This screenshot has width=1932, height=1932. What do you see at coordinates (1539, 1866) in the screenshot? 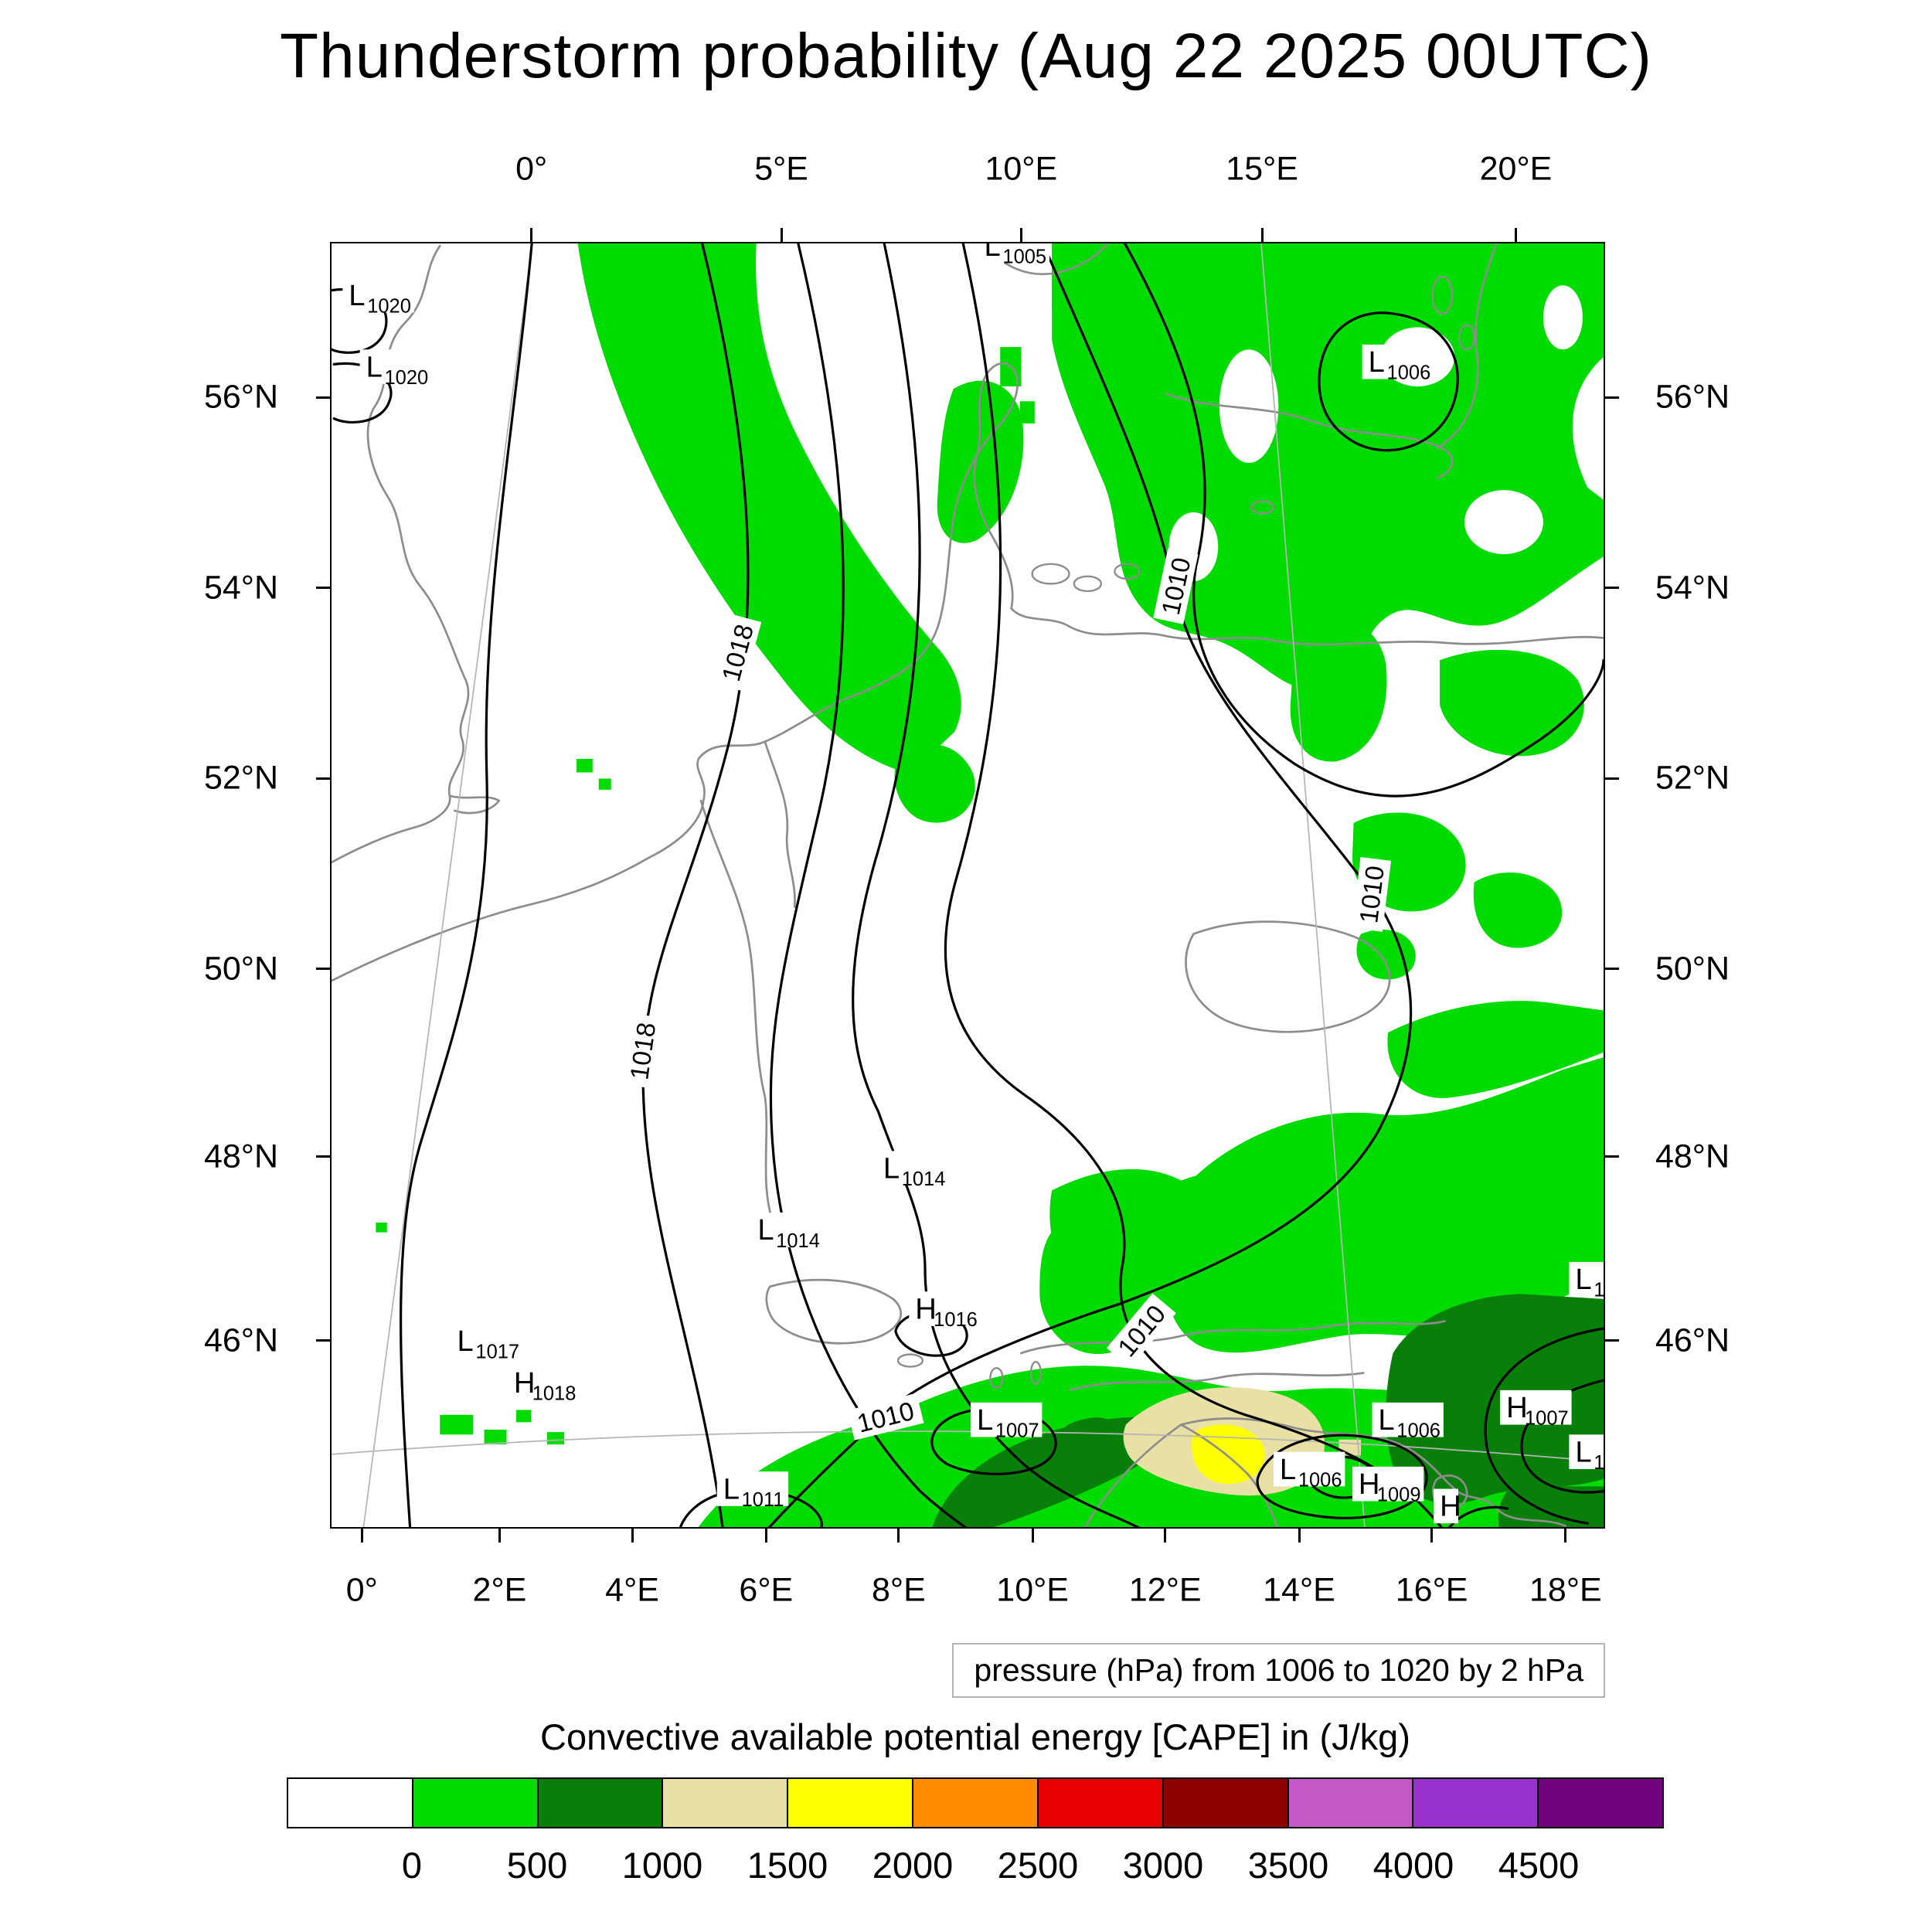
I see `colorbar-tick-label: 4500` at bounding box center [1539, 1866].